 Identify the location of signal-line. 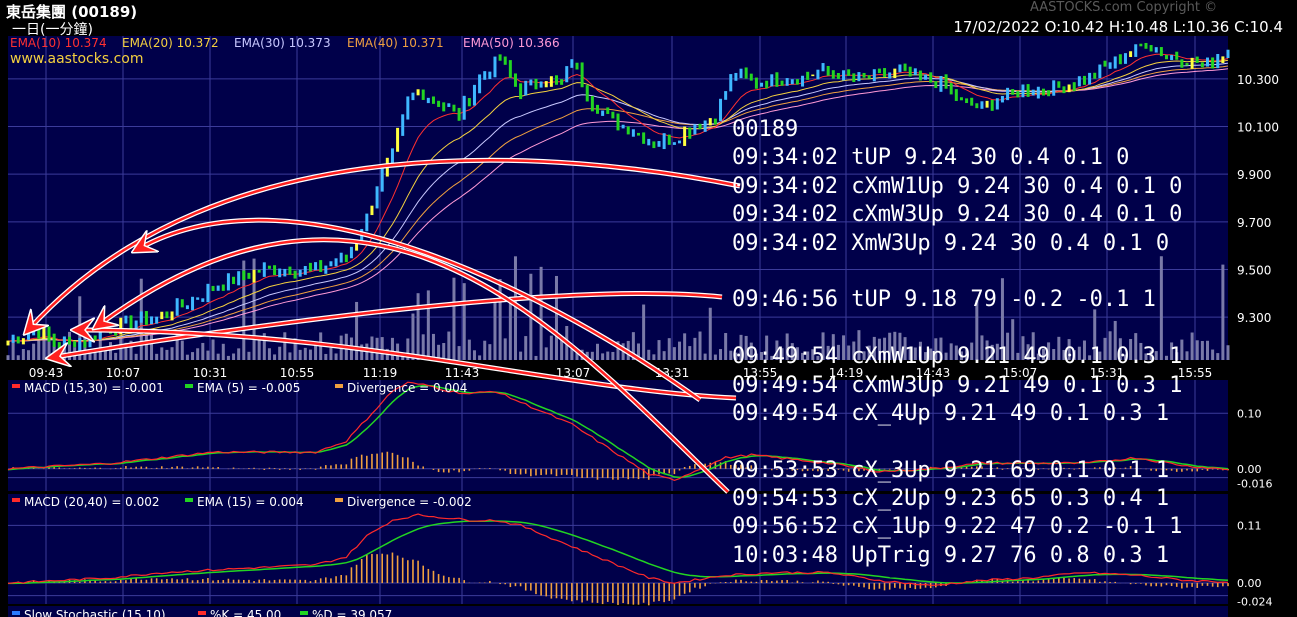
(618, 552).